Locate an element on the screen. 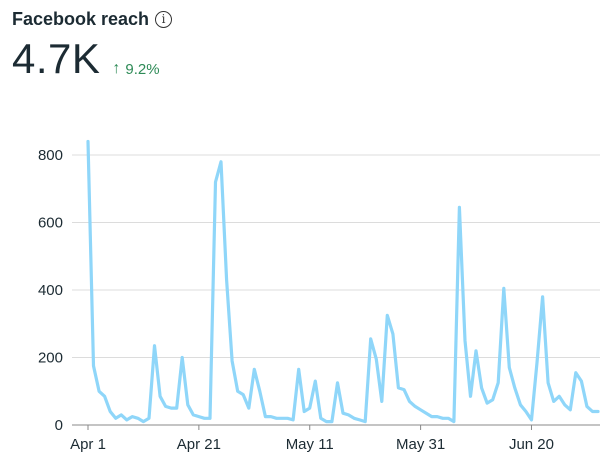  x-tick-label: Jun 20 is located at coordinates (531, 444).